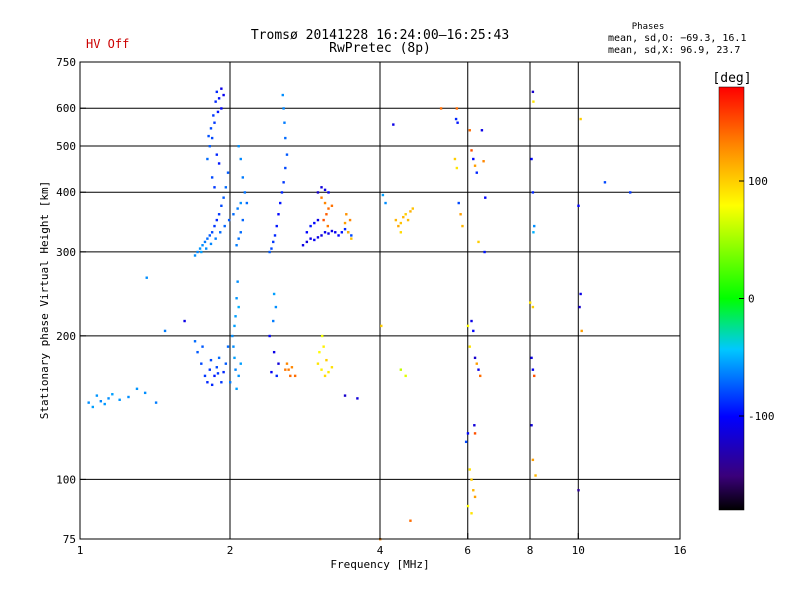 The image size is (800, 600). What do you see at coordinates (757, 299) in the screenshot?
I see `colorbar-ticks: 100 0 -100` at bounding box center [757, 299].